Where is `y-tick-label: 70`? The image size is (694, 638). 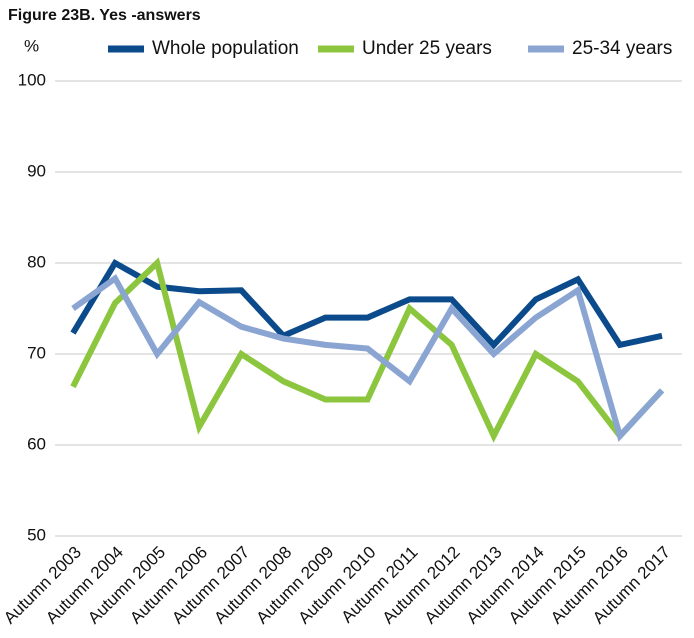
y-tick-label: 70 is located at coordinates (36, 352).